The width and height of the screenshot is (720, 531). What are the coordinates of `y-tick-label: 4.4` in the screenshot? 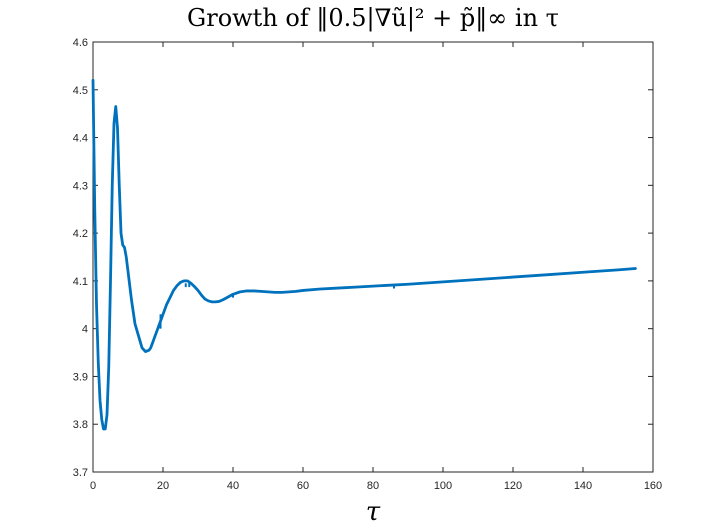 It's located at (80, 139).